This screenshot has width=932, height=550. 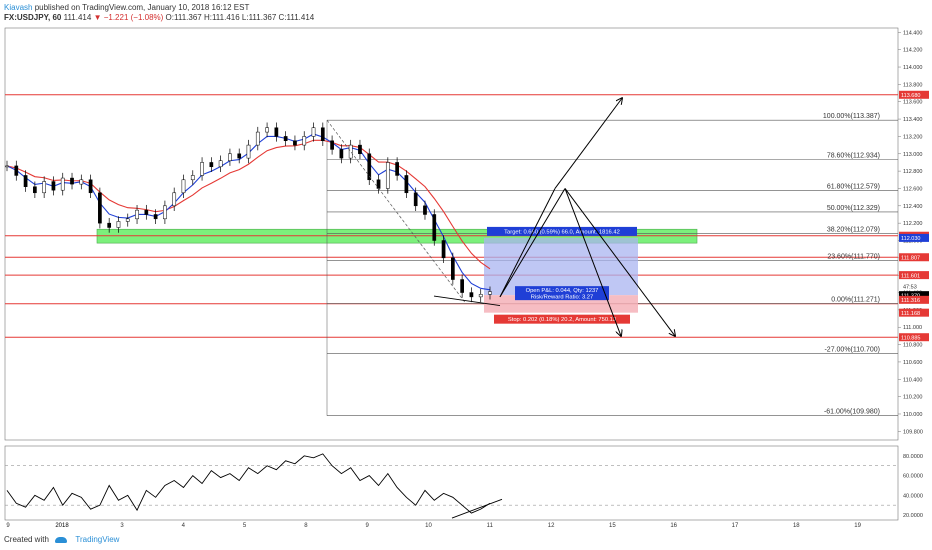 I want to click on level-badge-label: 113.680, so click(x=910, y=96).